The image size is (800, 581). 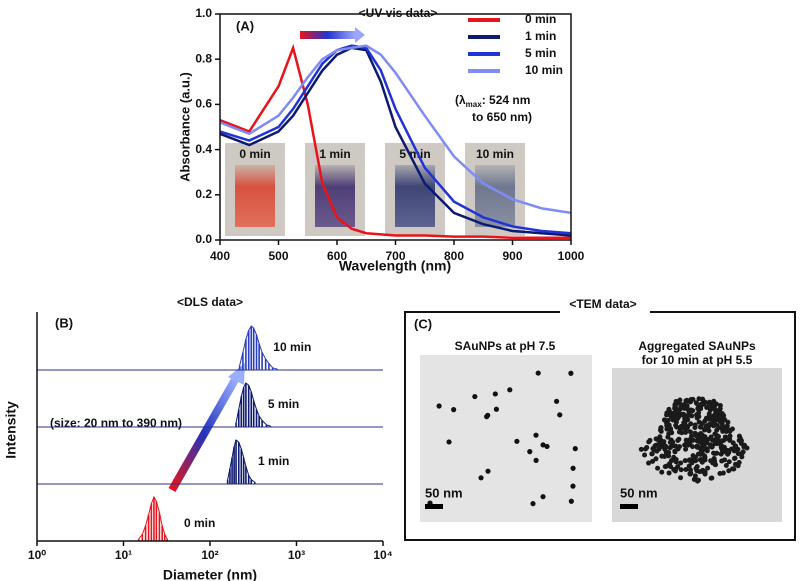 What do you see at coordinates (123, 555) in the screenshot?
I see `x-tick-label: 10¹` at bounding box center [123, 555].